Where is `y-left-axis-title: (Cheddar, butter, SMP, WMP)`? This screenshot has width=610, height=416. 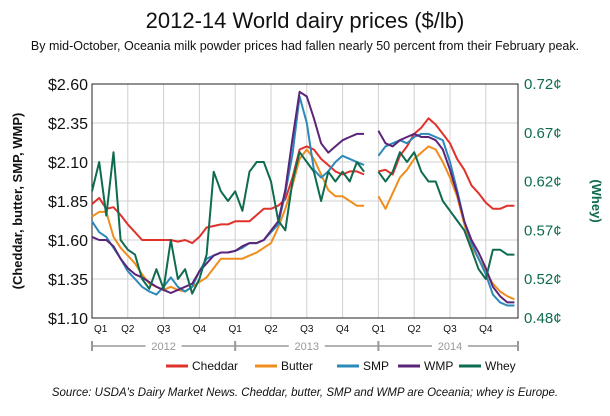 y-left-axis-title: (Cheddar, butter, SMP, WMP) is located at coordinates (17, 201).